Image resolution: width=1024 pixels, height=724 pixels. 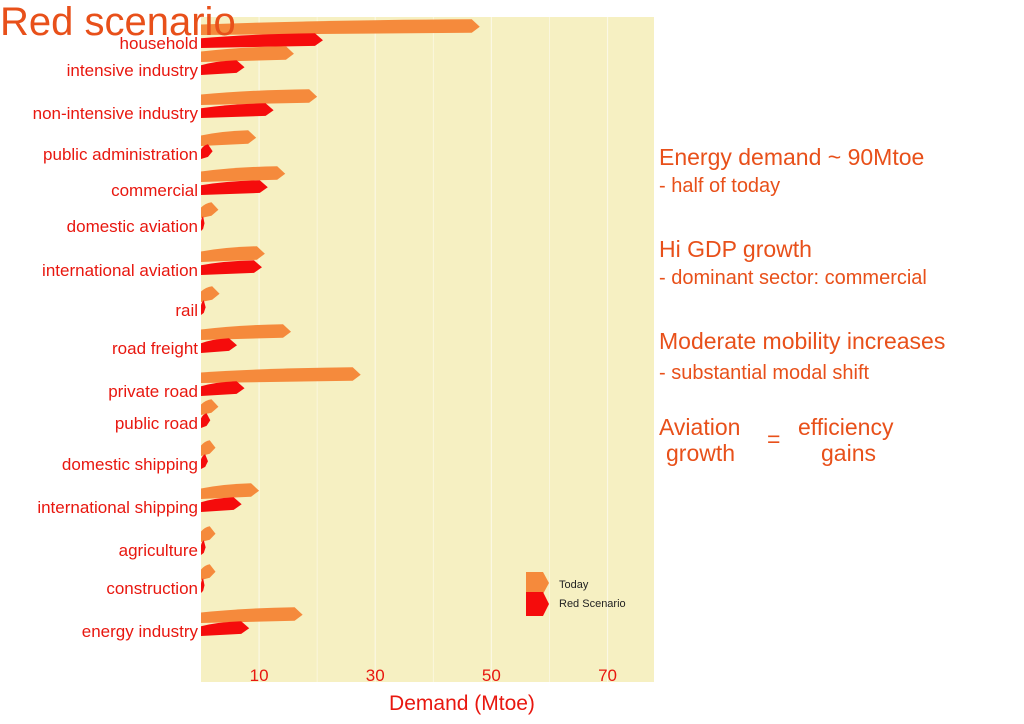 What do you see at coordinates (846, 427) in the screenshot?
I see `efficiency-label: efficiency` at bounding box center [846, 427].